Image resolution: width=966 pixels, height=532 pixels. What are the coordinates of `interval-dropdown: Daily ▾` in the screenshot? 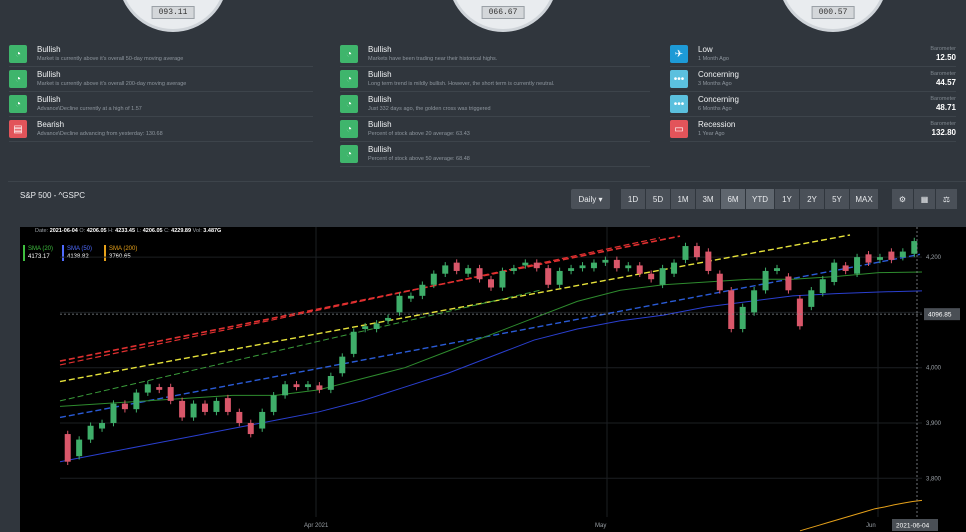 It's located at (591, 199).